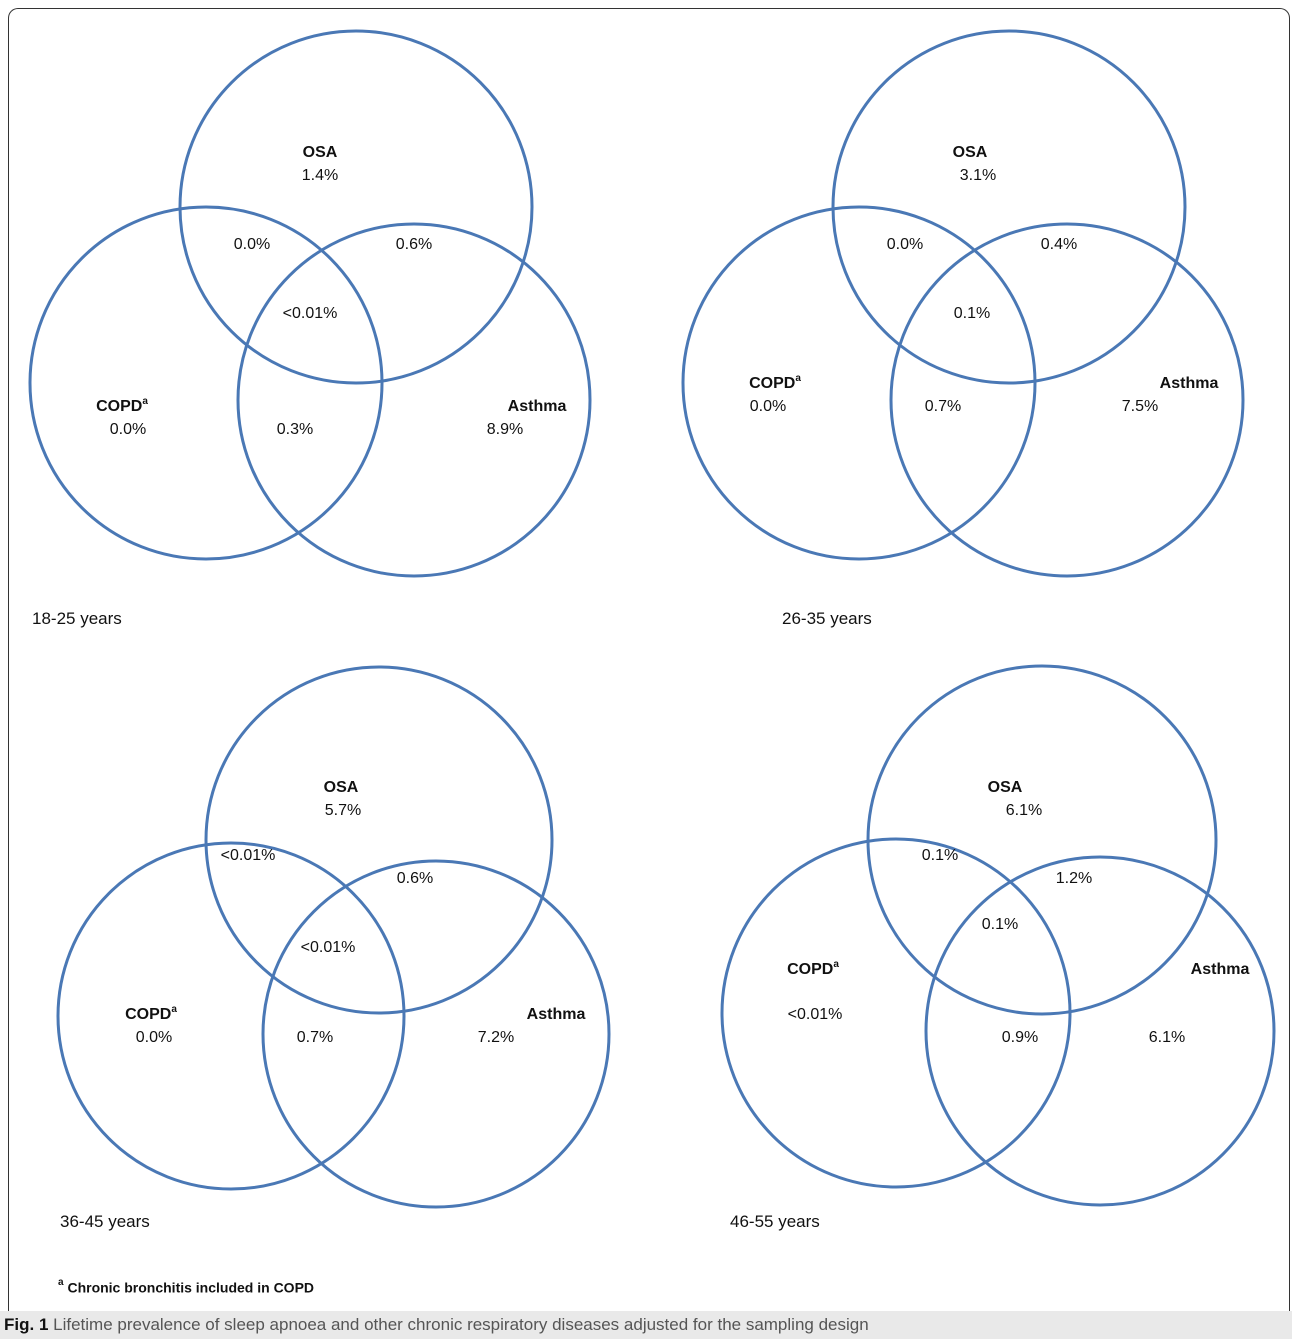 The height and width of the screenshot is (1339, 1292). Describe the element at coordinates (1167, 1037) in the screenshot. I see `asthma-value: 6.1%` at that location.